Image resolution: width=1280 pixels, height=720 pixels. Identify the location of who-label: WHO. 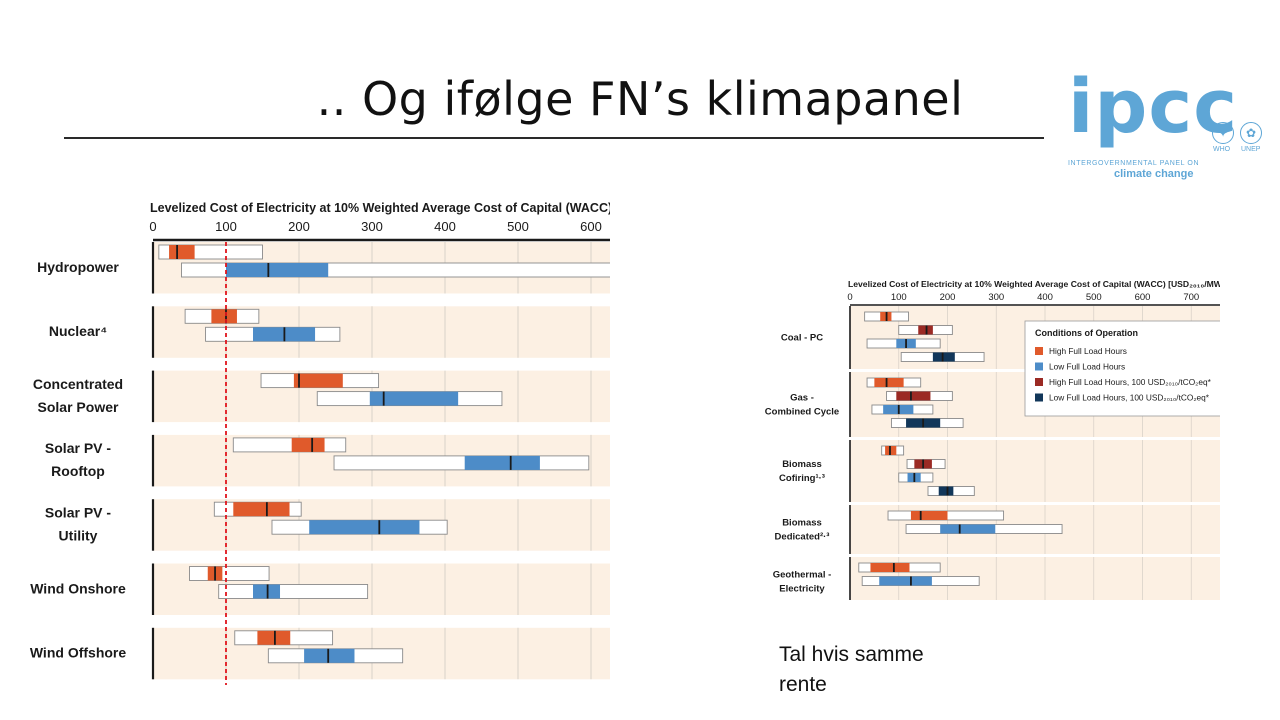
(1222, 149).